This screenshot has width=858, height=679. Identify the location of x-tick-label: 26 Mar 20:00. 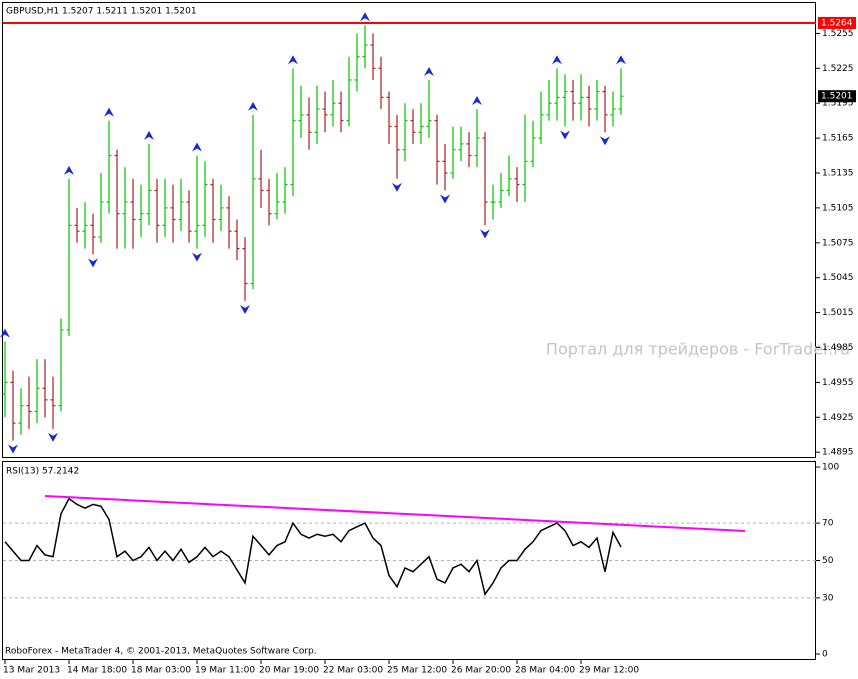
(481, 671).